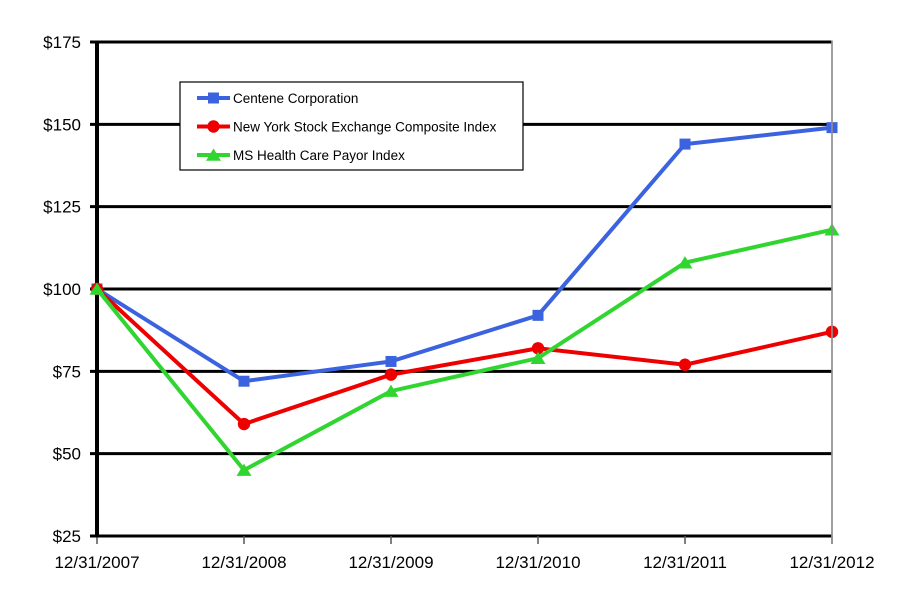 The height and width of the screenshot is (613, 902). I want to click on y-axis-tick-label: $50, so click(67, 454).